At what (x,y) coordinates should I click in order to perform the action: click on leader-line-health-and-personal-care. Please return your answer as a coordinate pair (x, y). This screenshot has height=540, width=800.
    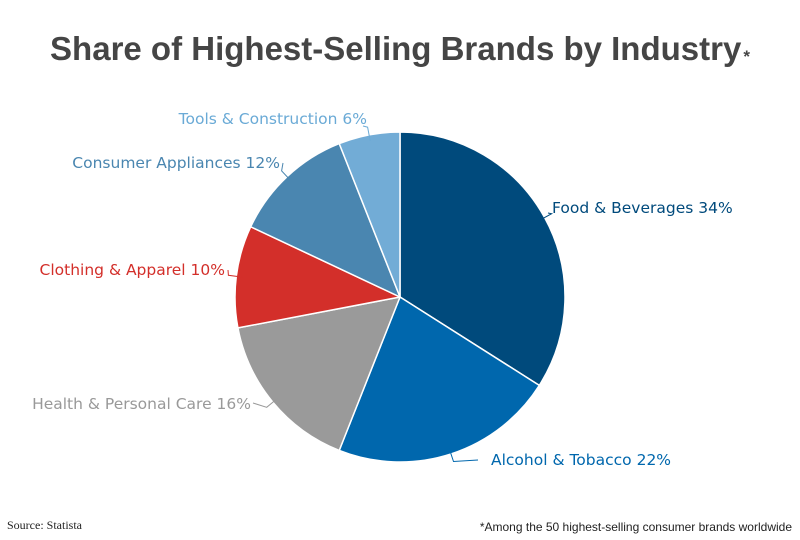
    Looking at the image, I should click on (265, 403).